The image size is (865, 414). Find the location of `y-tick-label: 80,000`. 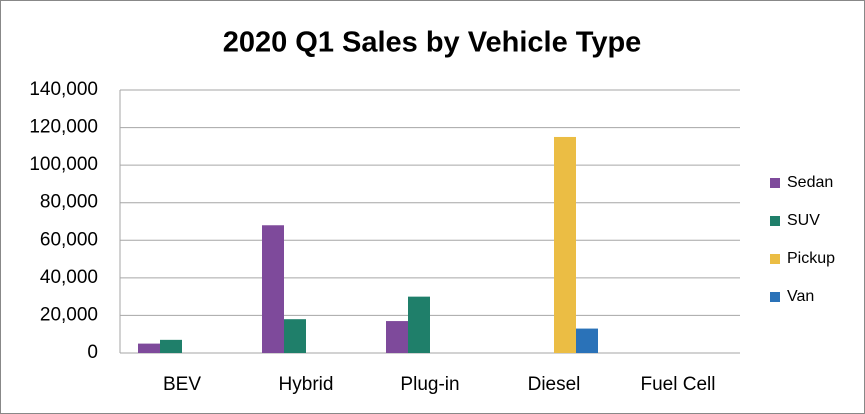

y-tick-label: 80,000 is located at coordinates (69, 202).